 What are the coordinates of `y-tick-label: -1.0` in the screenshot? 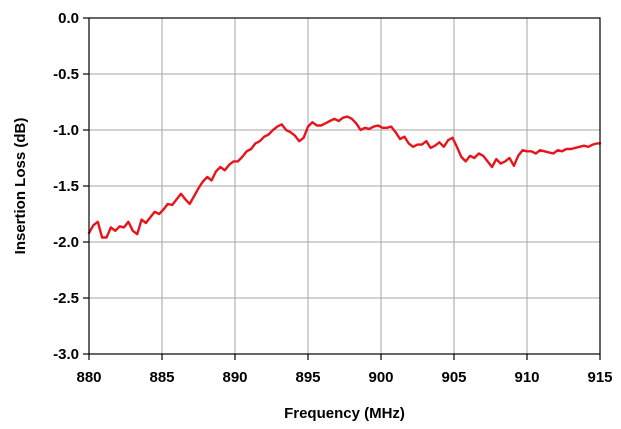 It's located at (66, 130).